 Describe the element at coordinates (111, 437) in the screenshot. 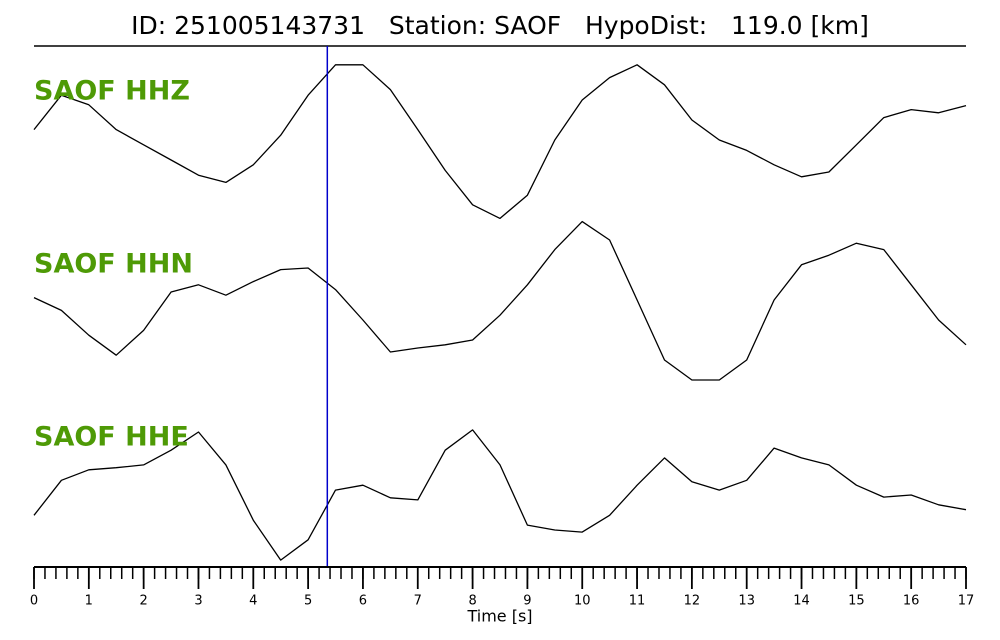

I see `trace-label: SAOF HHE` at that location.